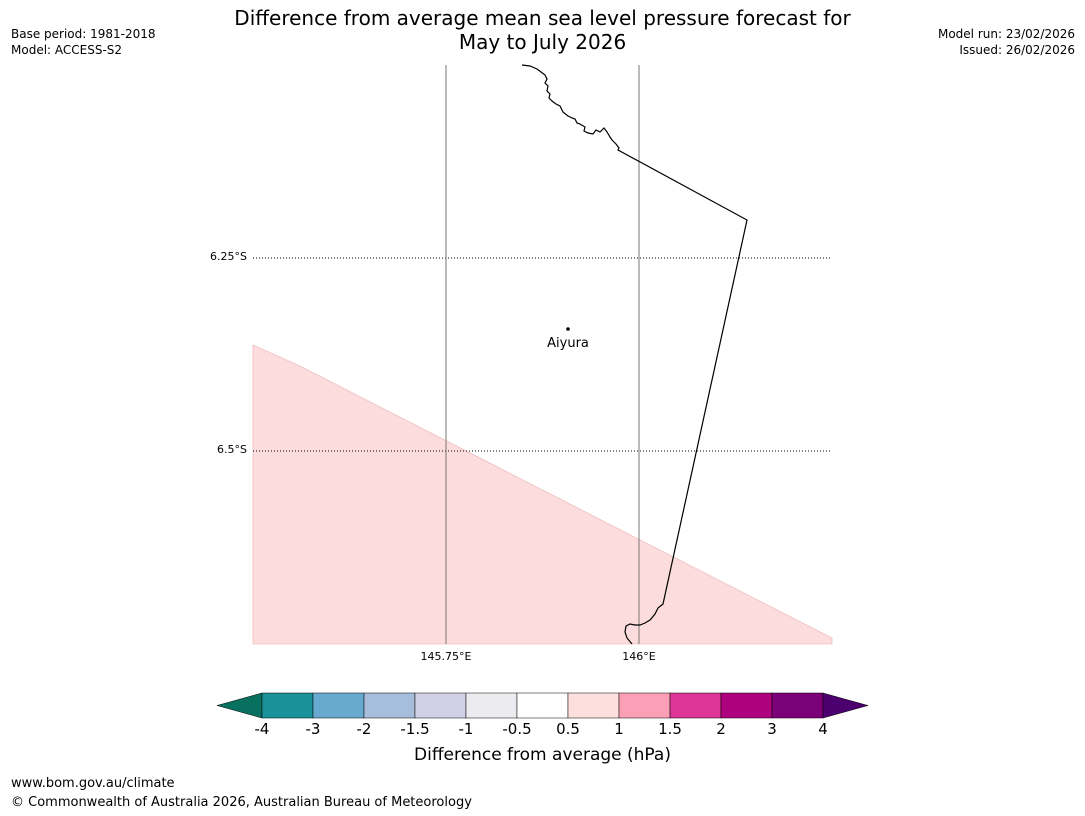 This screenshot has height=816, width=1085. What do you see at coordinates (542, 755) in the screenshot?
I see `colorbar-title: Difference from average (hPa)` at bounding box center [542, 755].